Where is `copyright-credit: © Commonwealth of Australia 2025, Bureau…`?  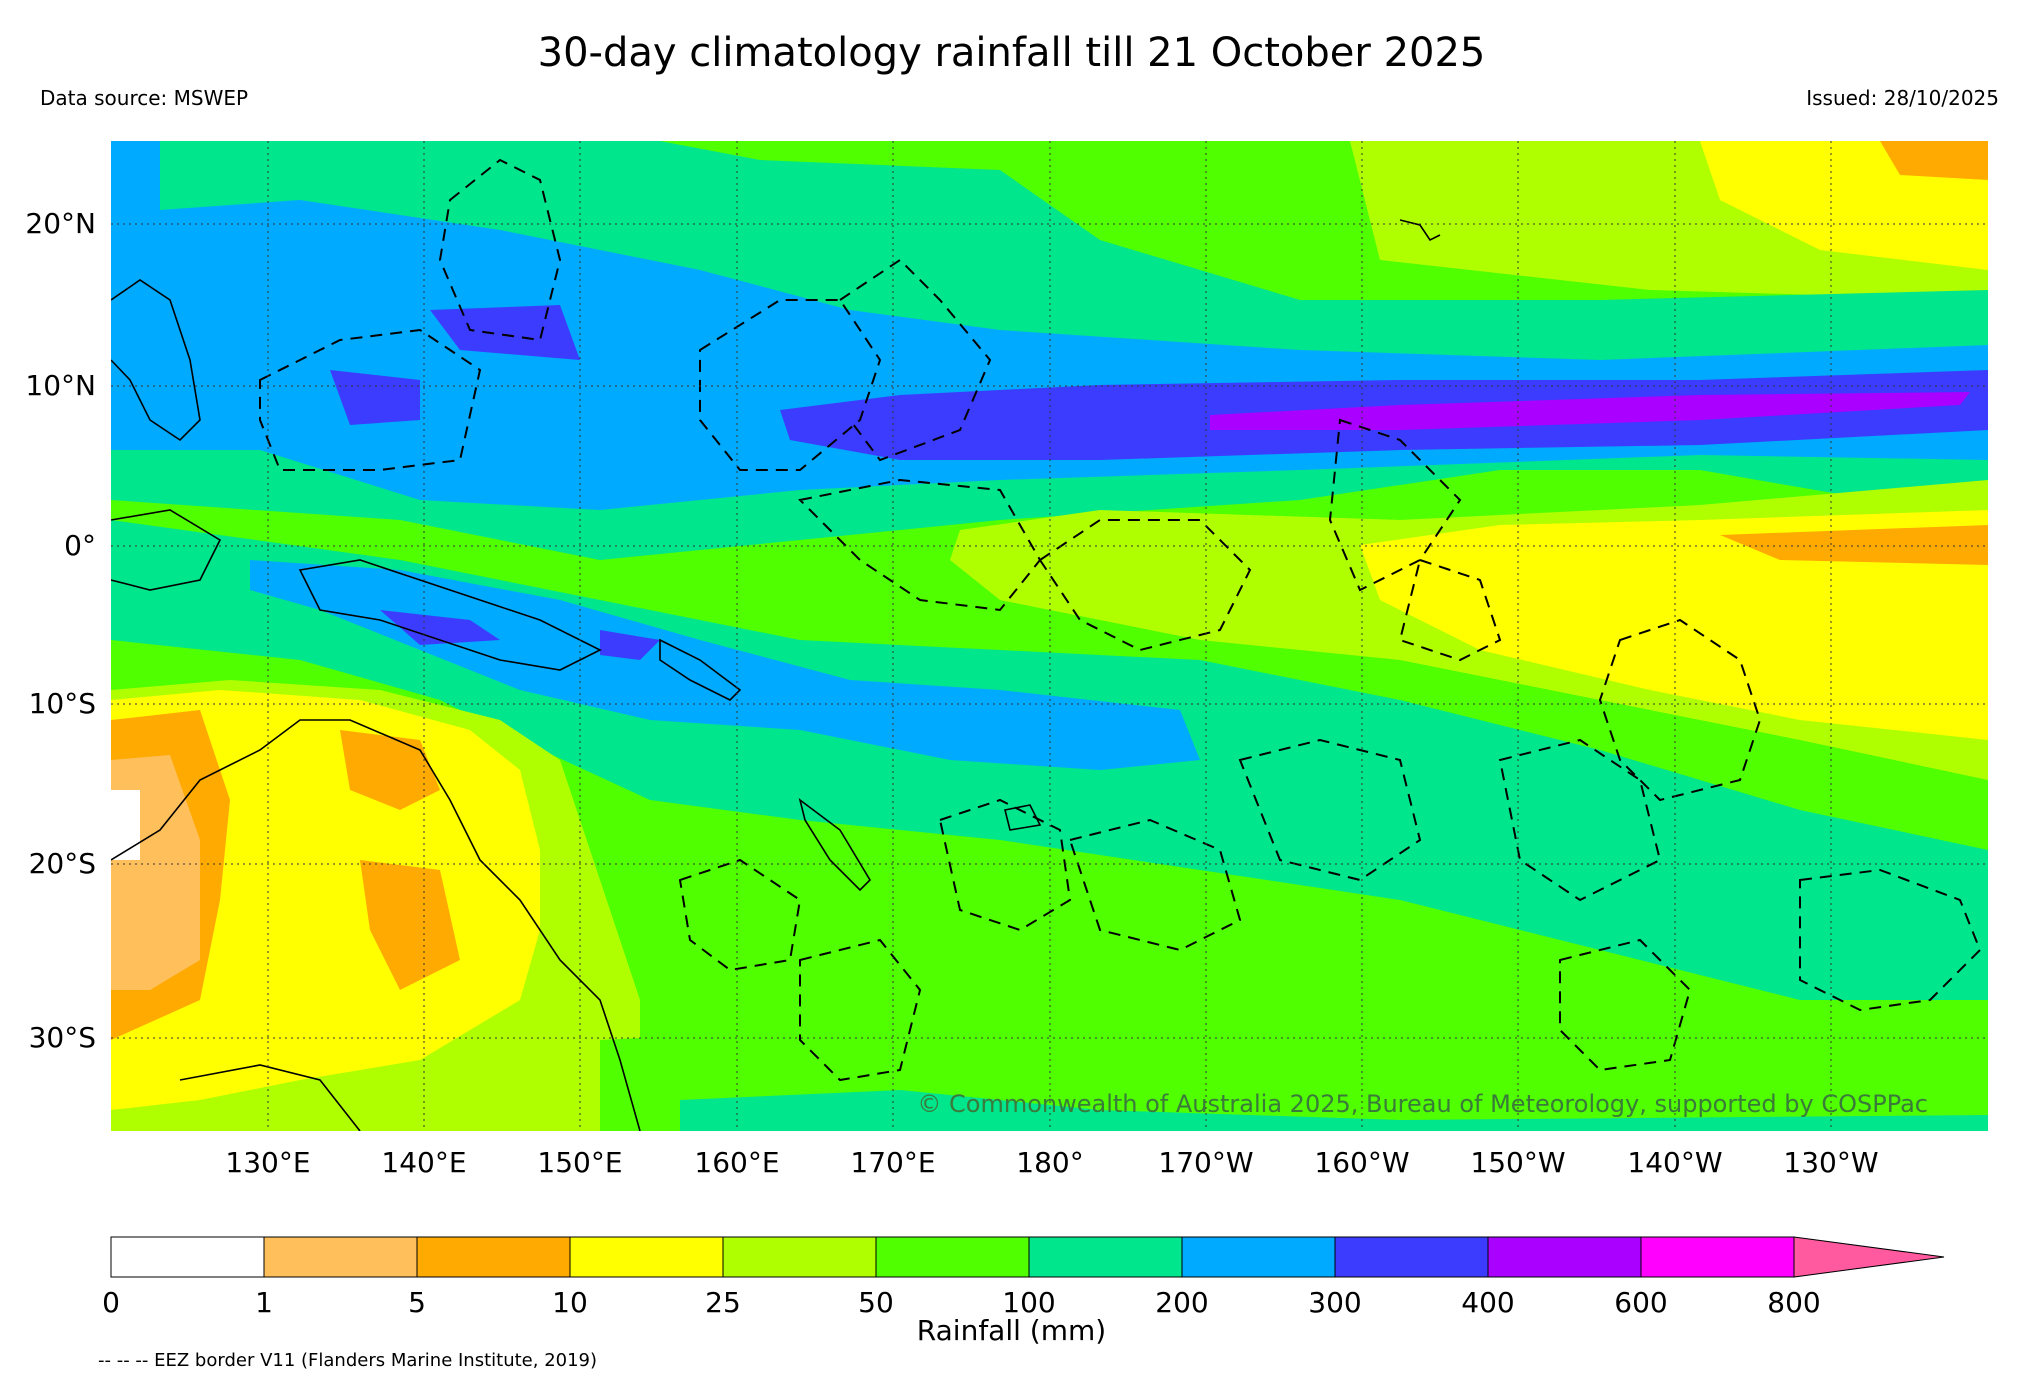
copyright-credit: © Commonwealth of Australia 2025, Bureau… is located at coordinates (1422, 1104).